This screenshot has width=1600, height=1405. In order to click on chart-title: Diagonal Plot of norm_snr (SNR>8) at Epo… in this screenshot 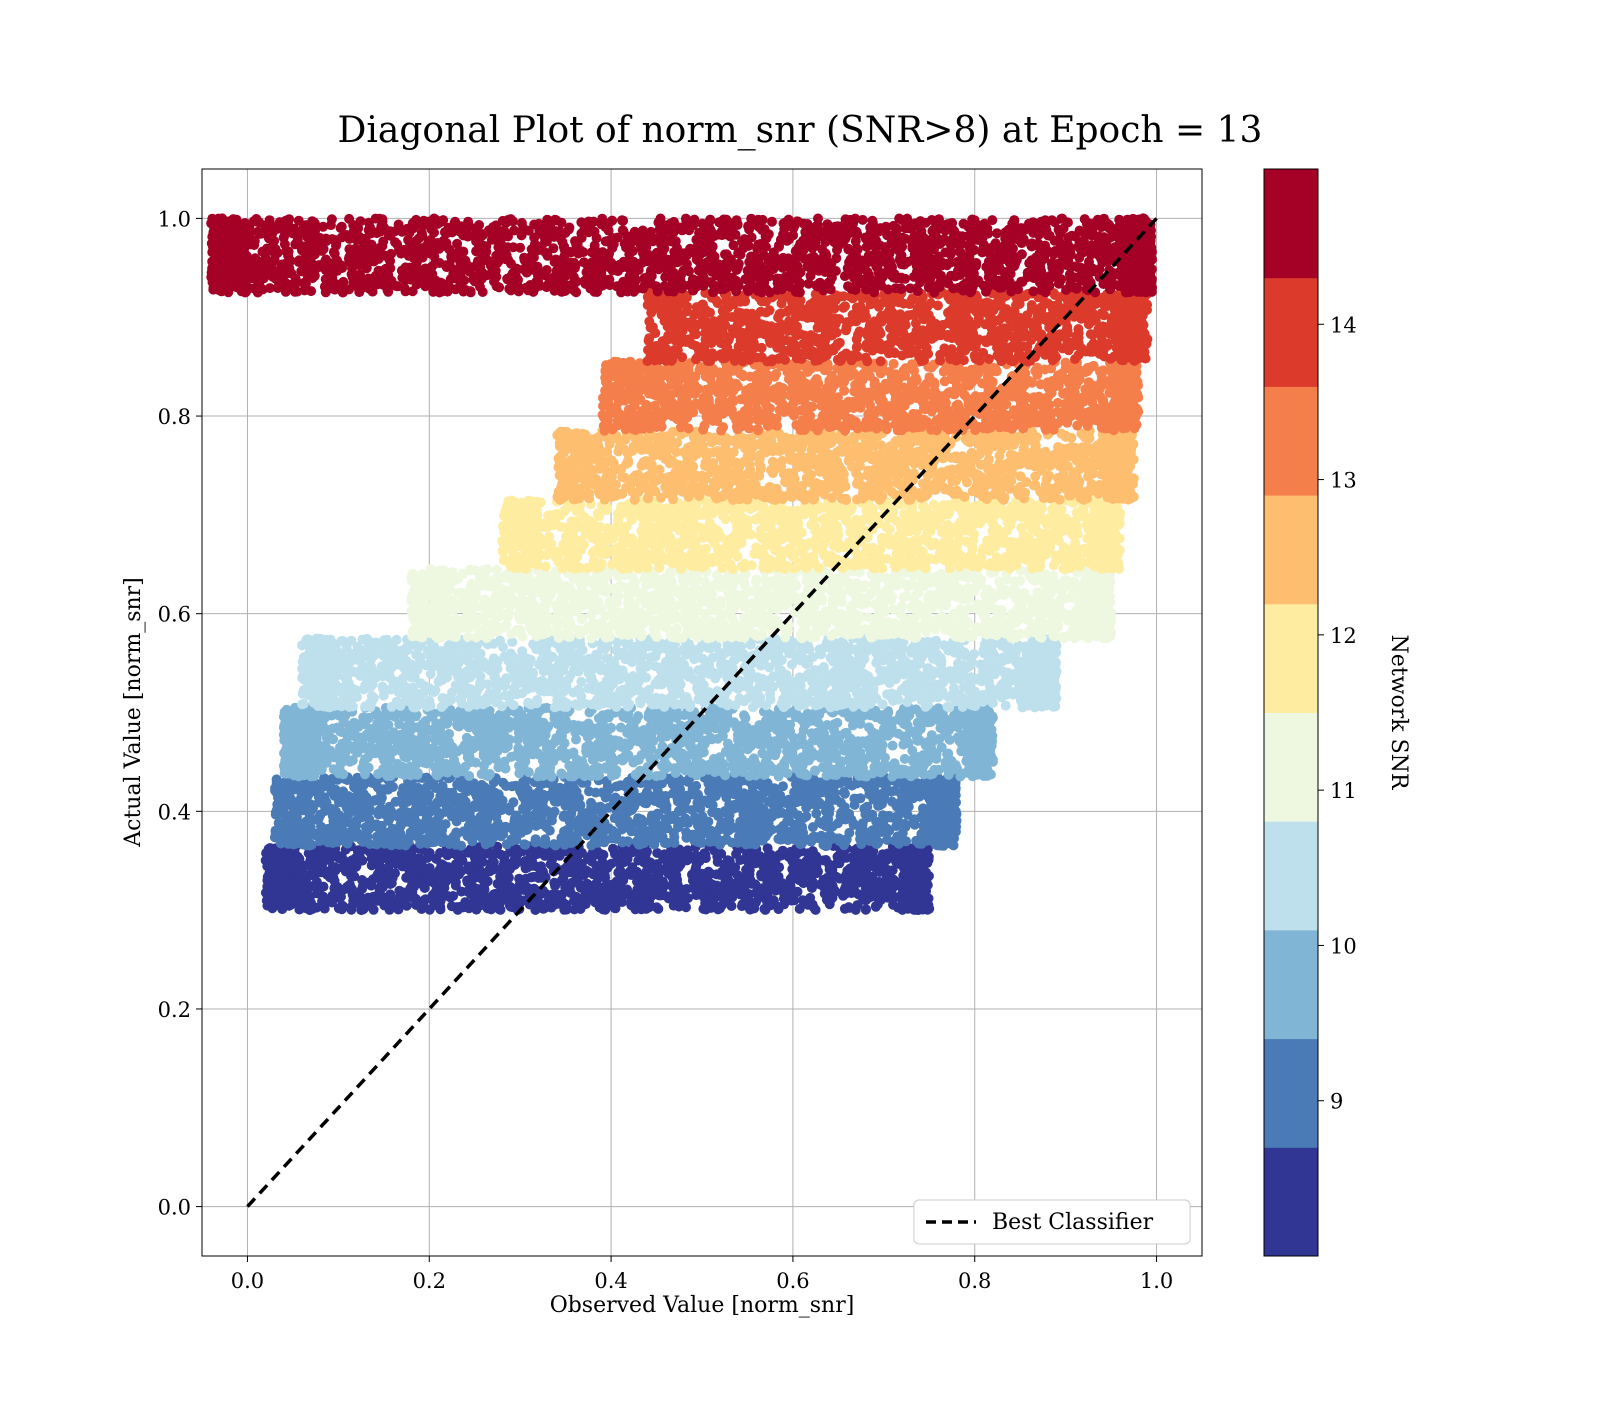, I will do `click(800, 130)`.